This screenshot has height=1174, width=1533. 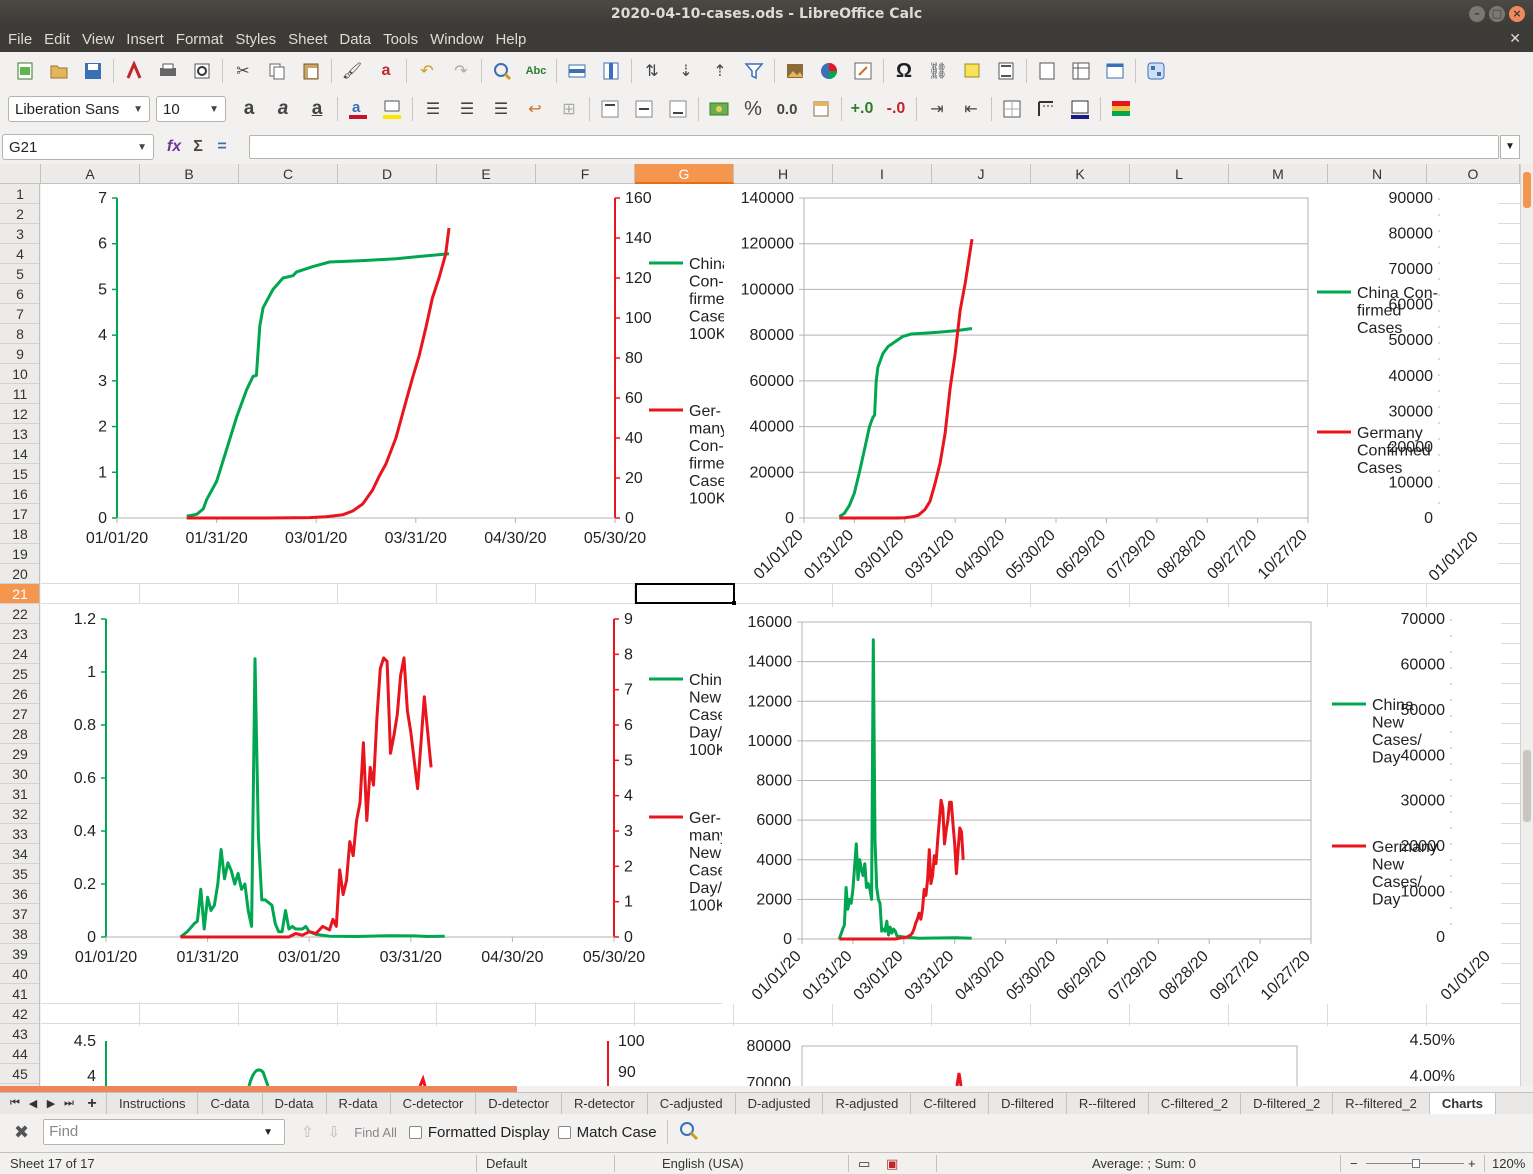 I want to click on sheet-tab: C-filtered_2, so click(x=1195, y=1103).